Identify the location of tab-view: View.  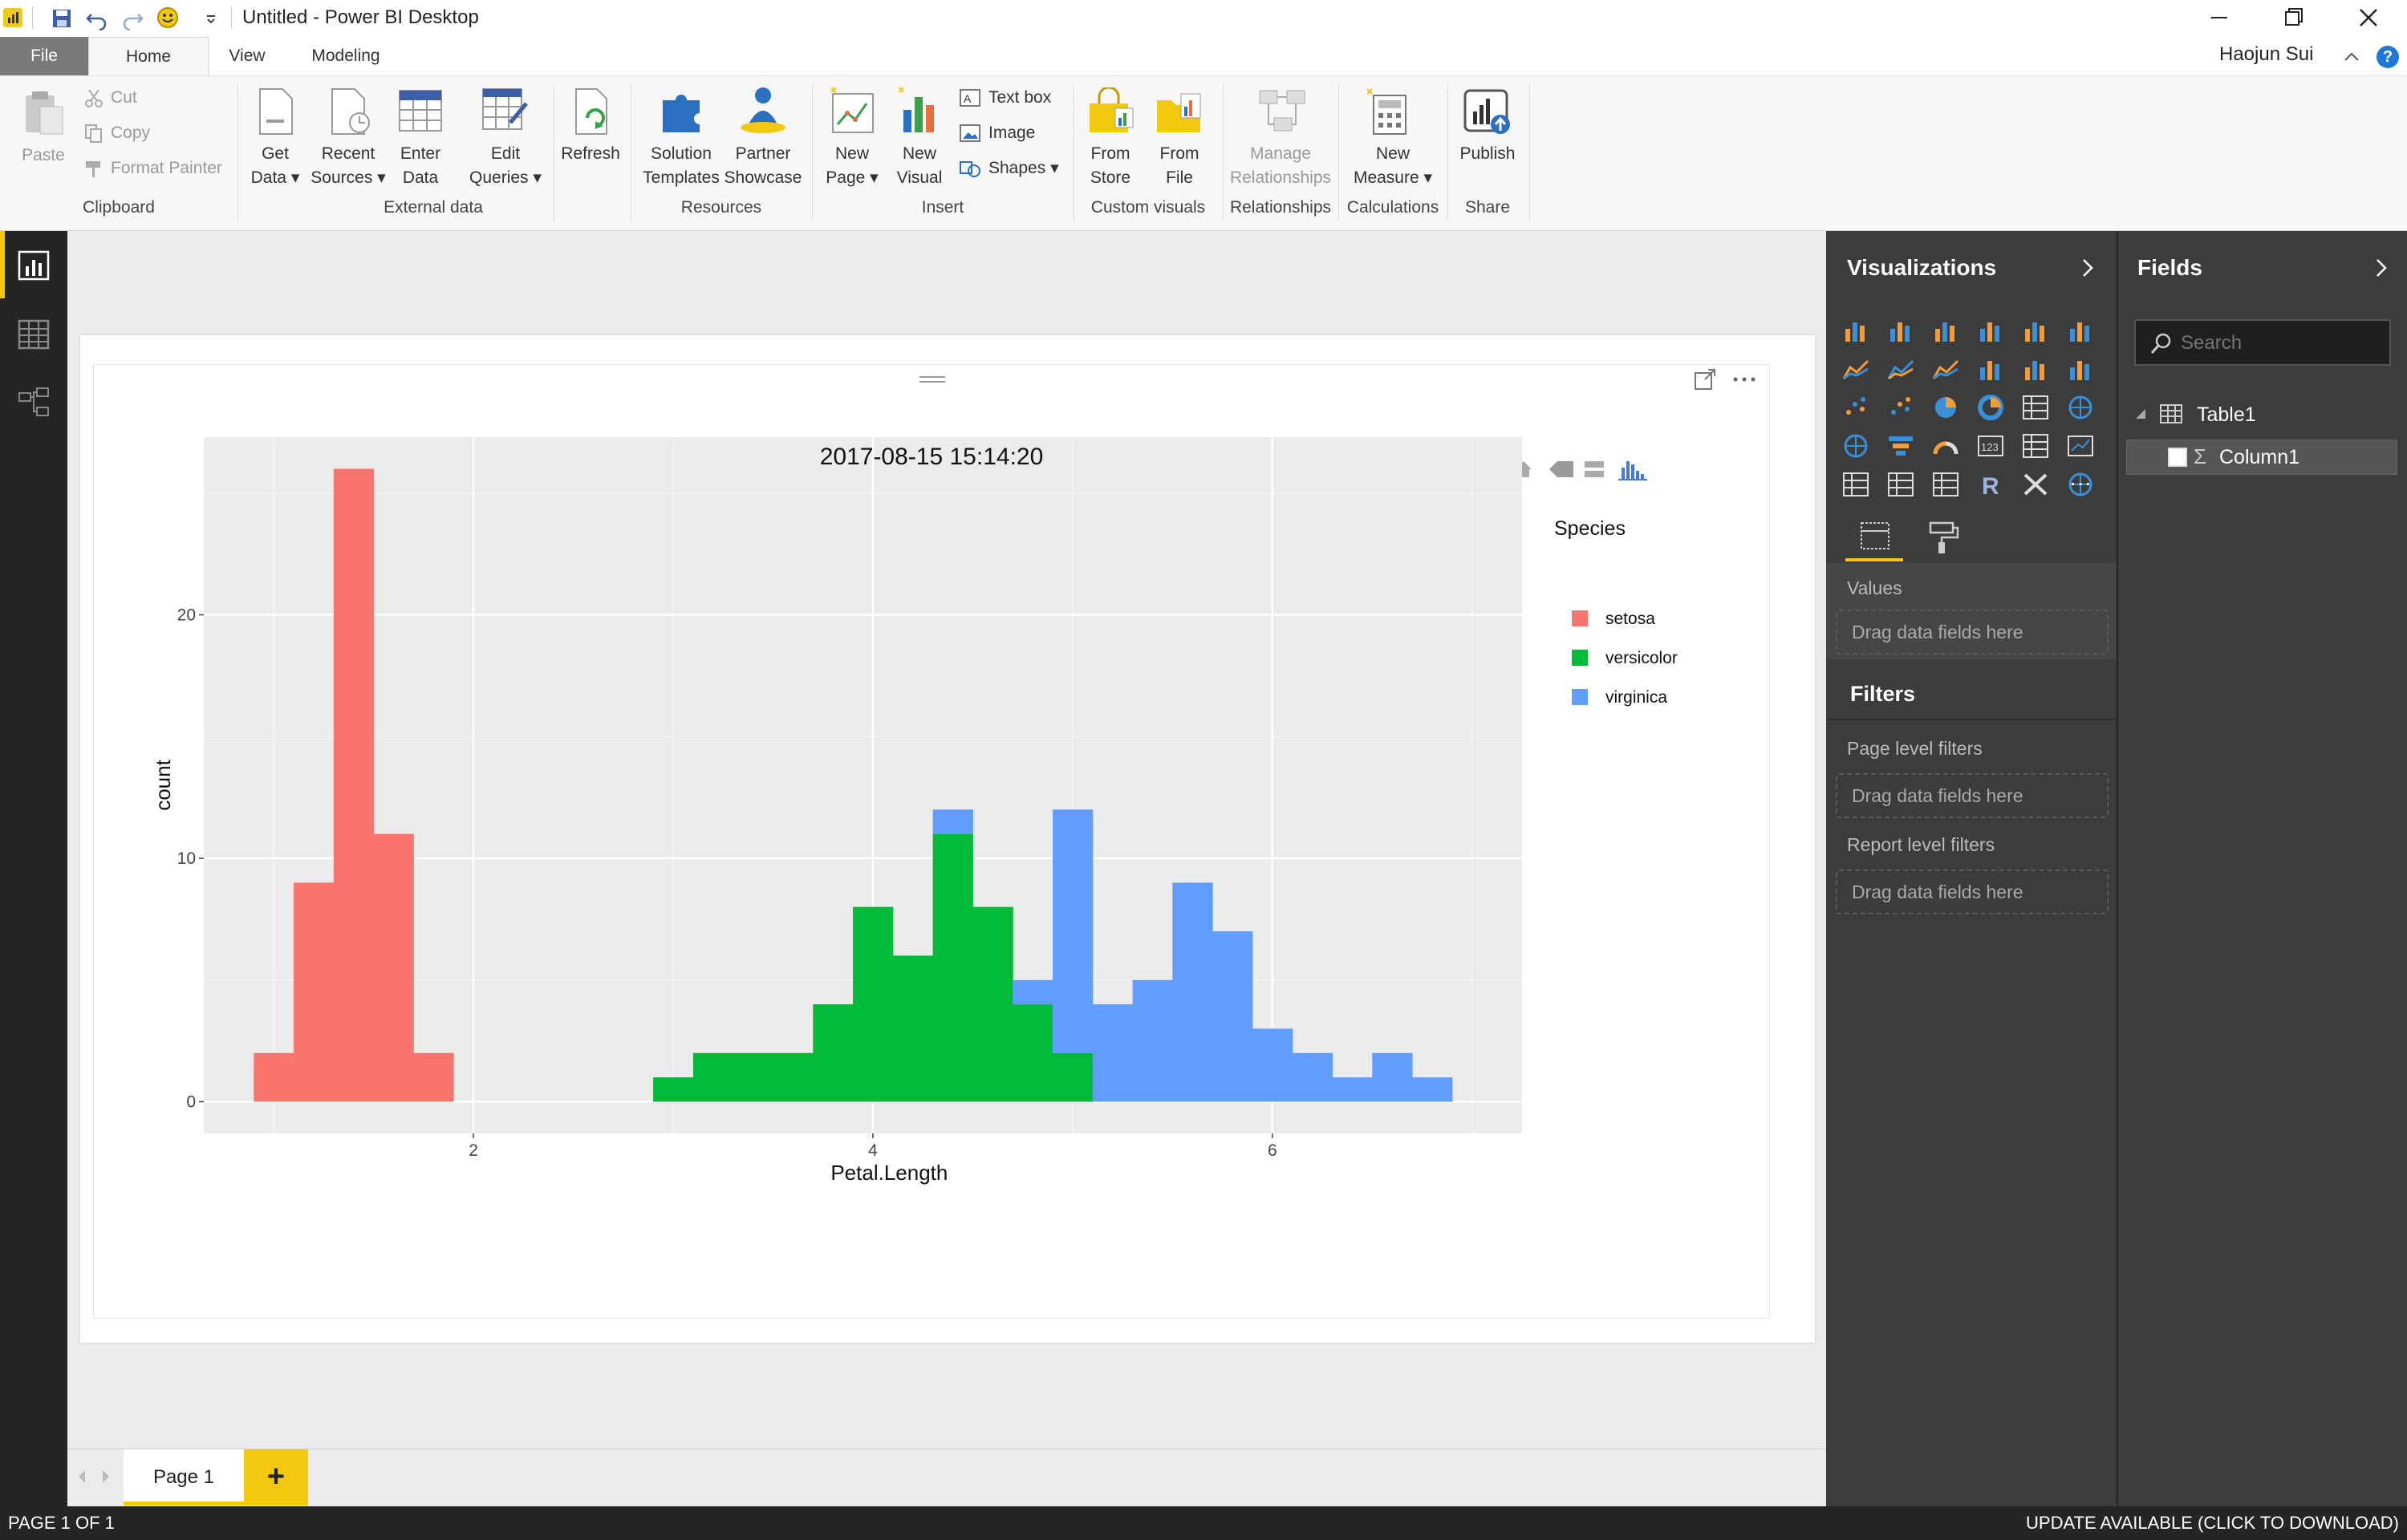
(248, 56).